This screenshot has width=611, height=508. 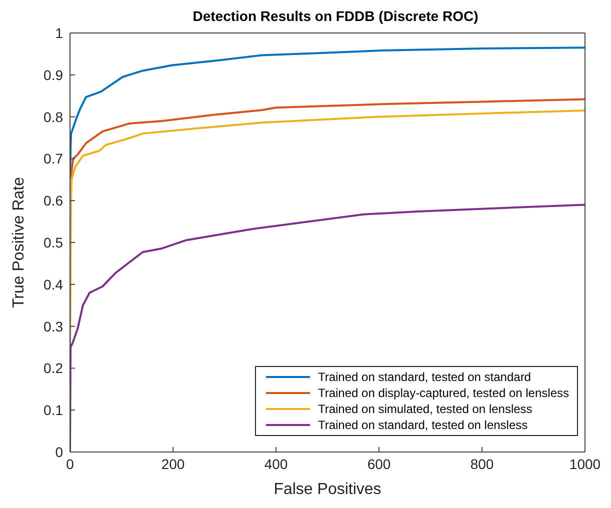 I want to click on legend-label: Trained on display-captured, tested on lensless, so click(x=443, y=393).